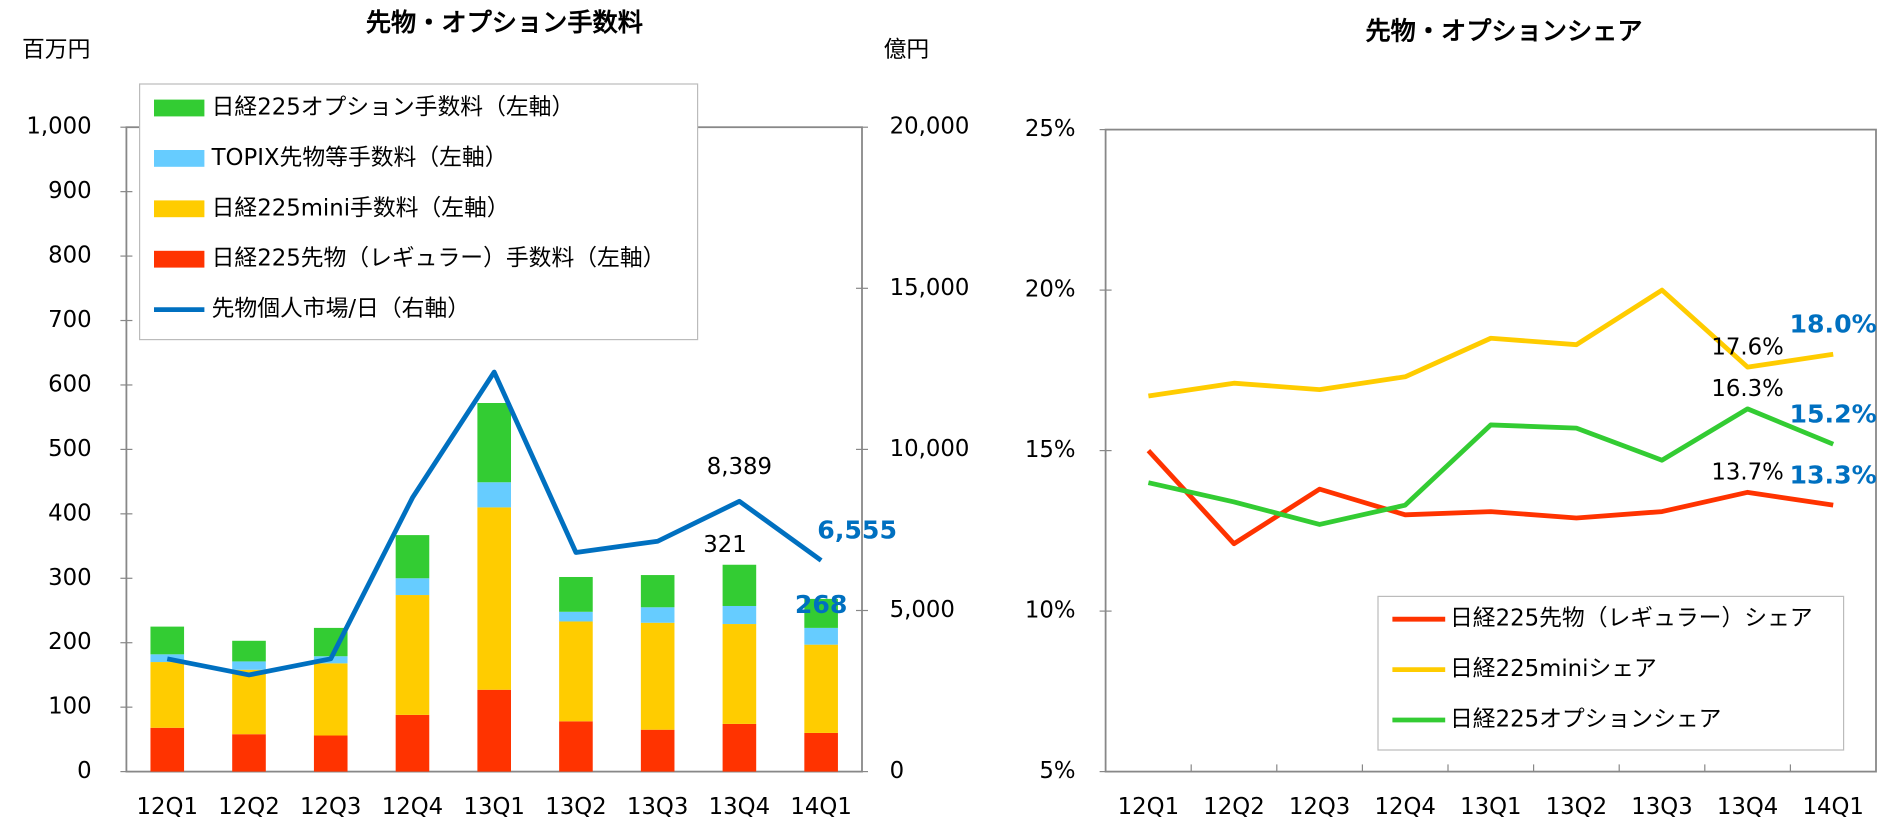 The width and height of the screenshot is (1892, 828). I want to click on y-tick-label: 1,000, so click(58, 127).